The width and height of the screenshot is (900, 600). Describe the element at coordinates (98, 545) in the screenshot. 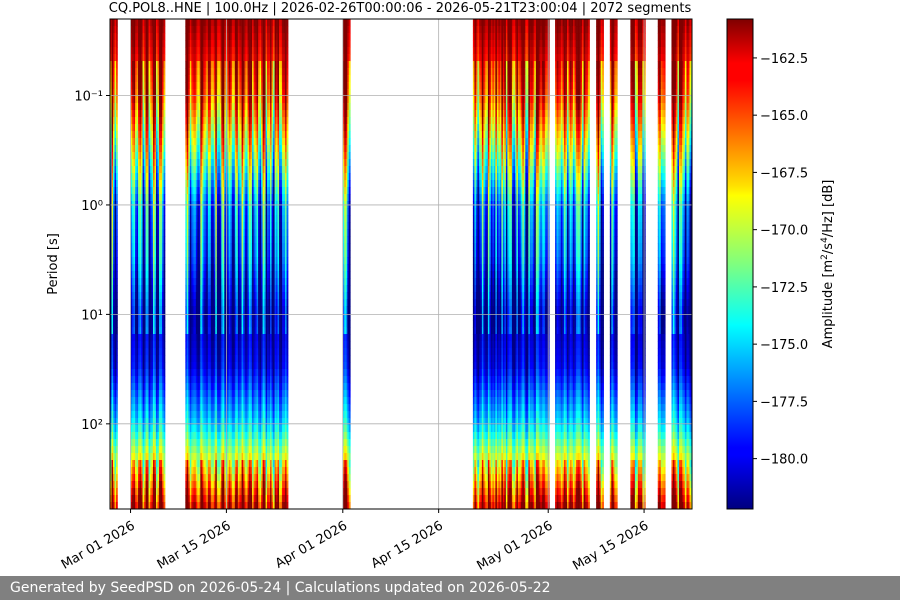

I see `x-tick-label: Mar 01 2026` at that location.